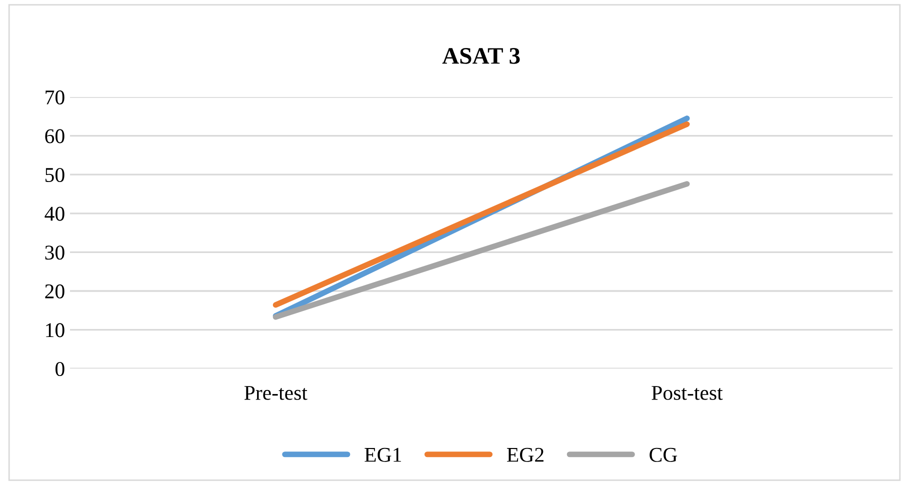 The width and height of the screenshot is (909, 485). What do you see at coordinates (687, 393) in the screenshot?
I see `x-tick-label: Post-test` at bounding box center [687, 393].